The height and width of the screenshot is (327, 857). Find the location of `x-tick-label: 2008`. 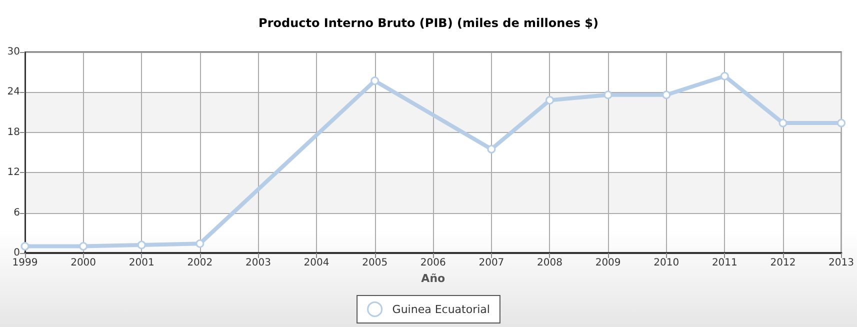

x-tick-label: 2008 is located at coordinates (549, 263).